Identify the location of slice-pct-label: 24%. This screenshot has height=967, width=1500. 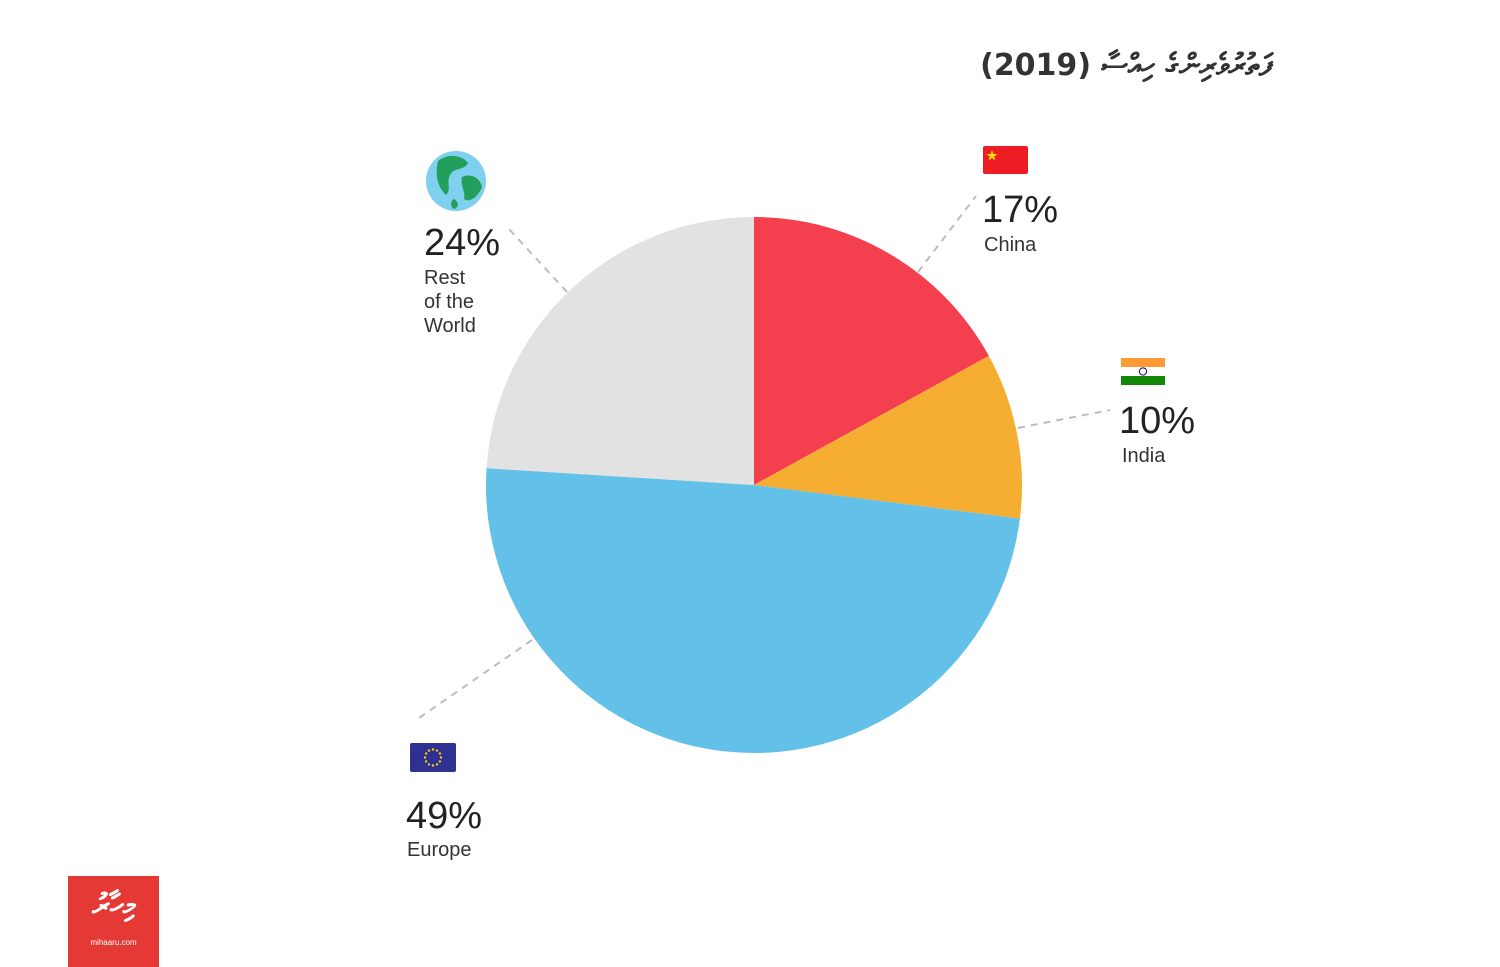
(462, 243).